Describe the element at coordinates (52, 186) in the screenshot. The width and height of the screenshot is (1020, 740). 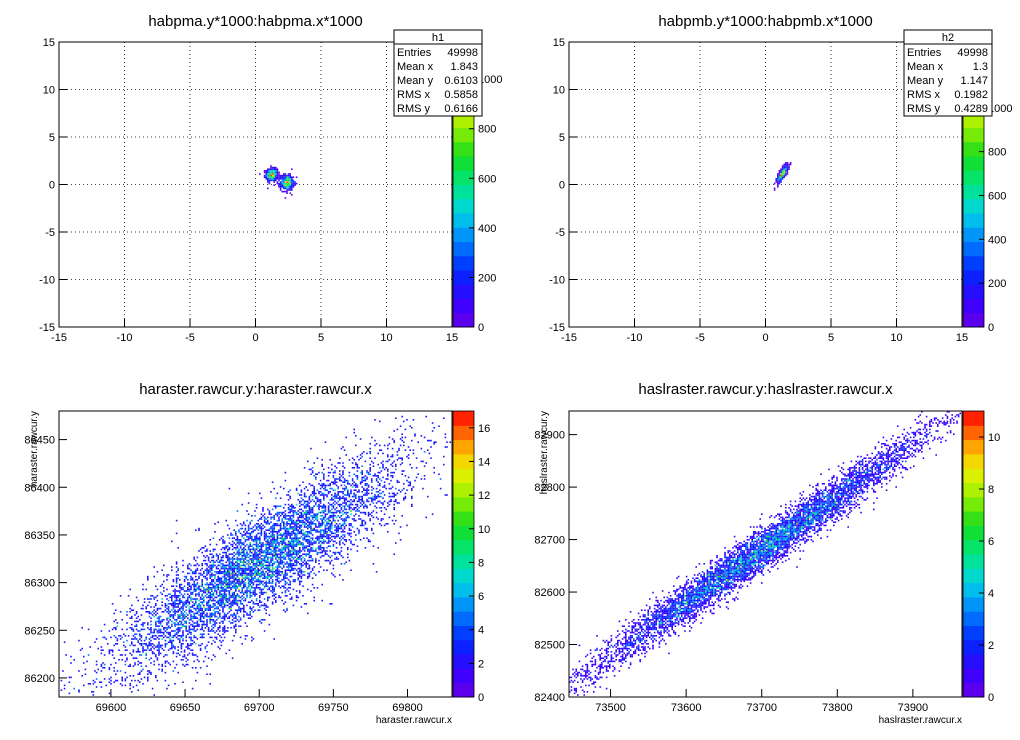
I see `y-tick-label: 0` at that location.